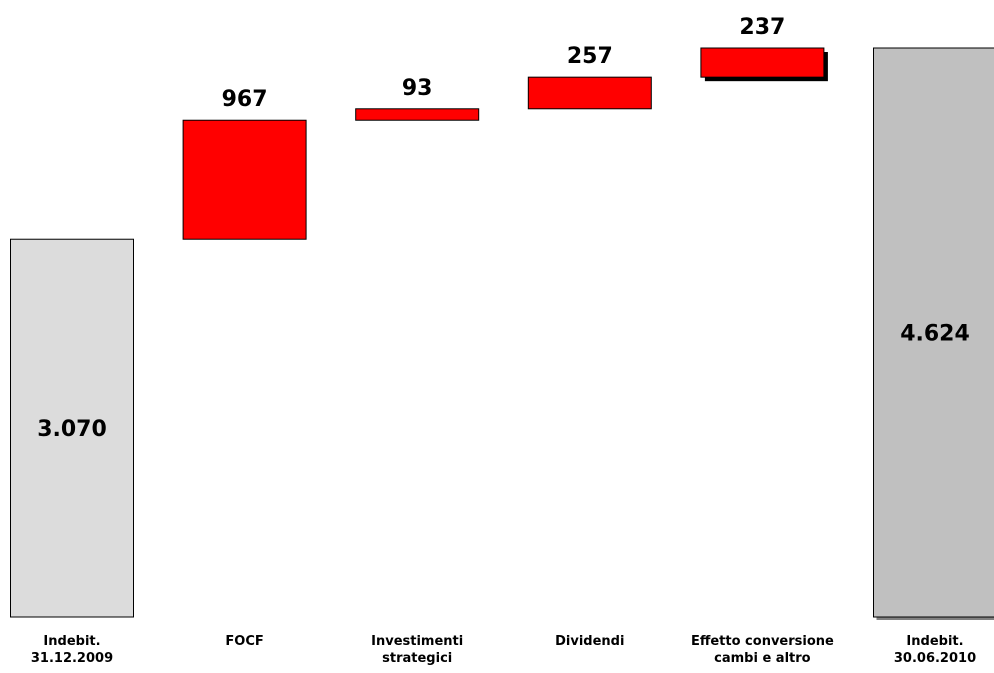 The width and height of the screenshot is (994, 673). I want to click on category-label-investimenti-strategici: Investimenti strategici, so click(417, 650).